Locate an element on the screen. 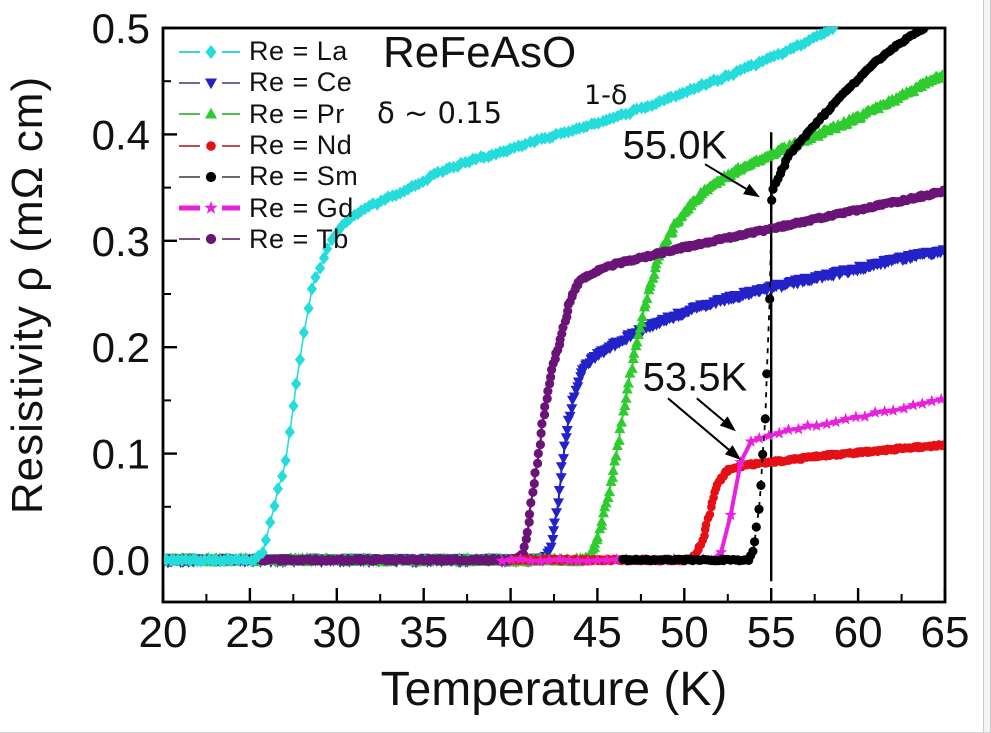 This screenshot has height=733, width=991. legend-item-gd: Re = Gd is located at coordinates (267, 207).